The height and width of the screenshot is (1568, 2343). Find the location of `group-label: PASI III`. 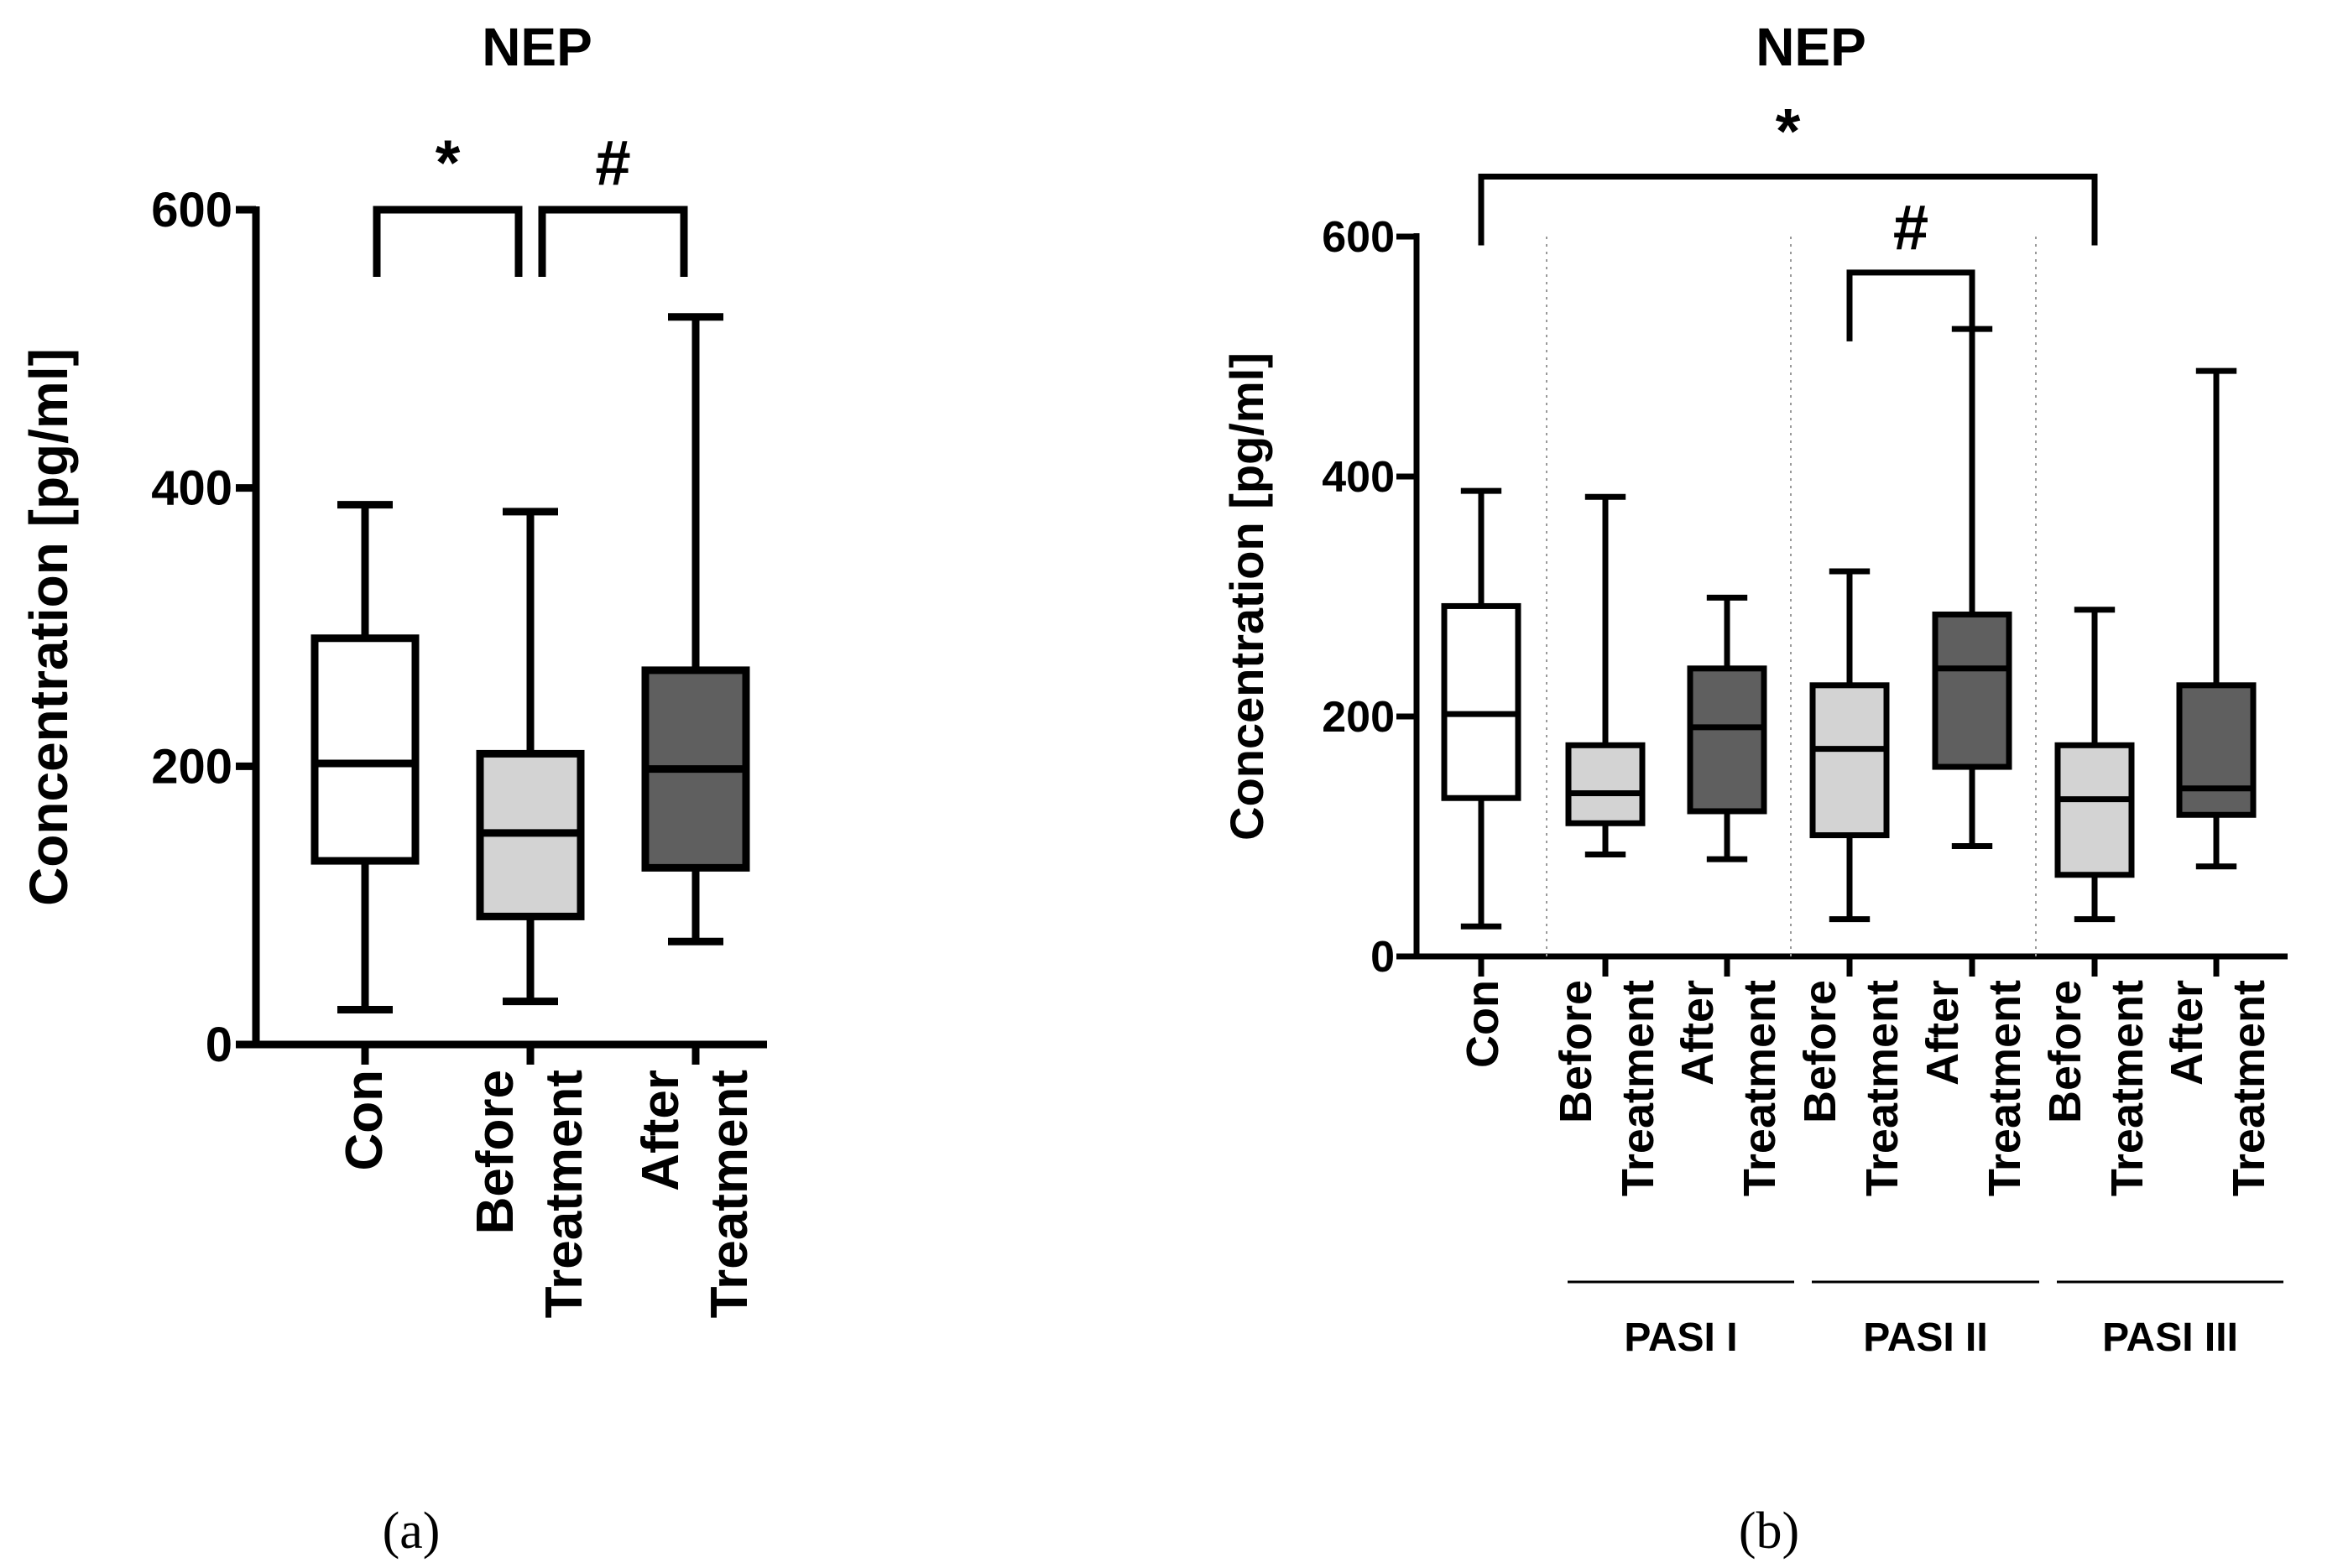

group-label: PASI III is located at coordinates (2170, 1338).